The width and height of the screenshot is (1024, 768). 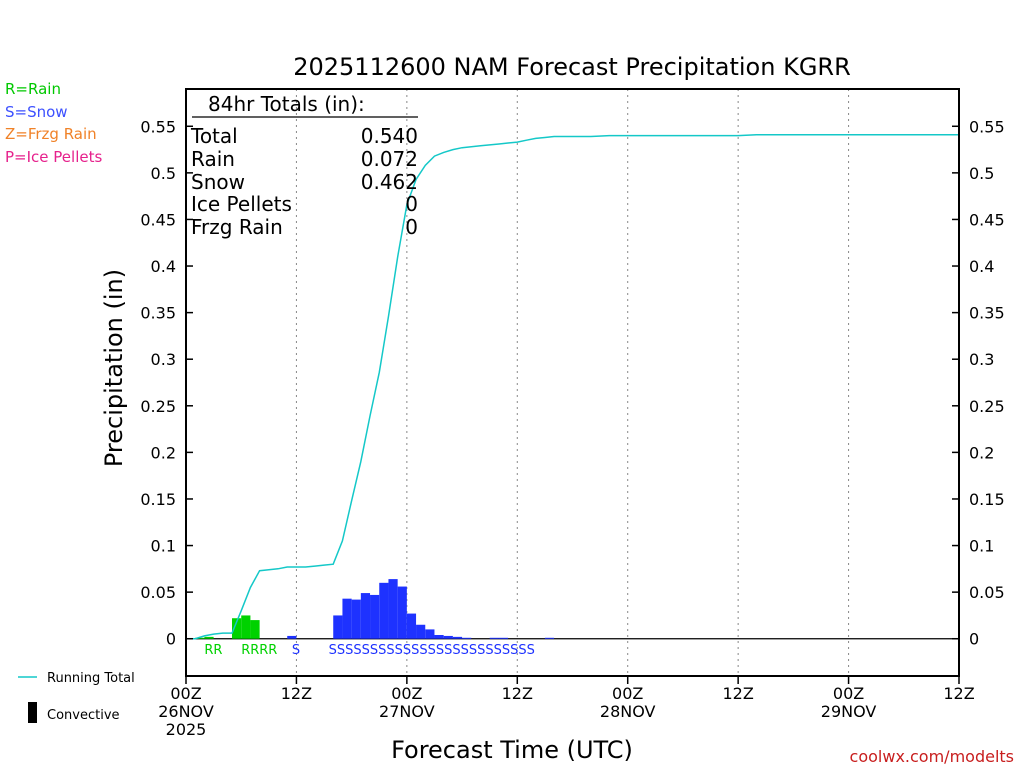 I want to click on totals-value-total: 0.540, so click(x=389, y=136).